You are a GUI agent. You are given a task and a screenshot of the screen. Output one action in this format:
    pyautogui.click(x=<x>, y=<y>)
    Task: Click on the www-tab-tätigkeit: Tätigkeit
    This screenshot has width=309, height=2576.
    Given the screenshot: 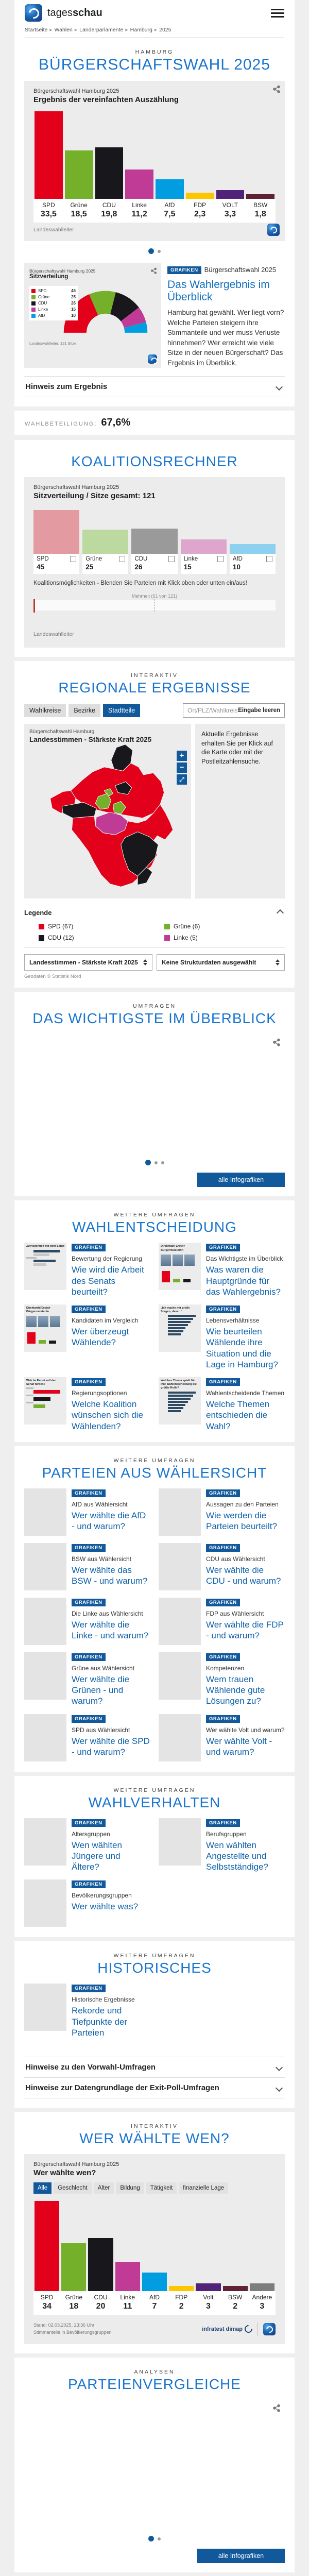 What is the action you would take?
    pyautogui.click(x=162, y=2188)
    